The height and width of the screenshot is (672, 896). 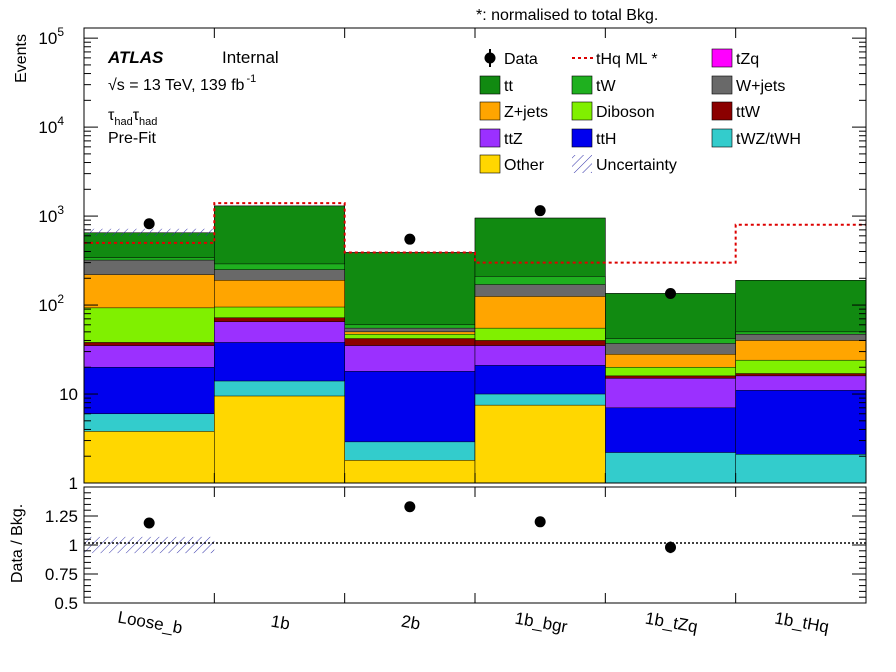 What do you see at coordinates (280, 623) in the screenshot?
I see `x-tick-label-1b: 1b` at bounding box center [280, 623].